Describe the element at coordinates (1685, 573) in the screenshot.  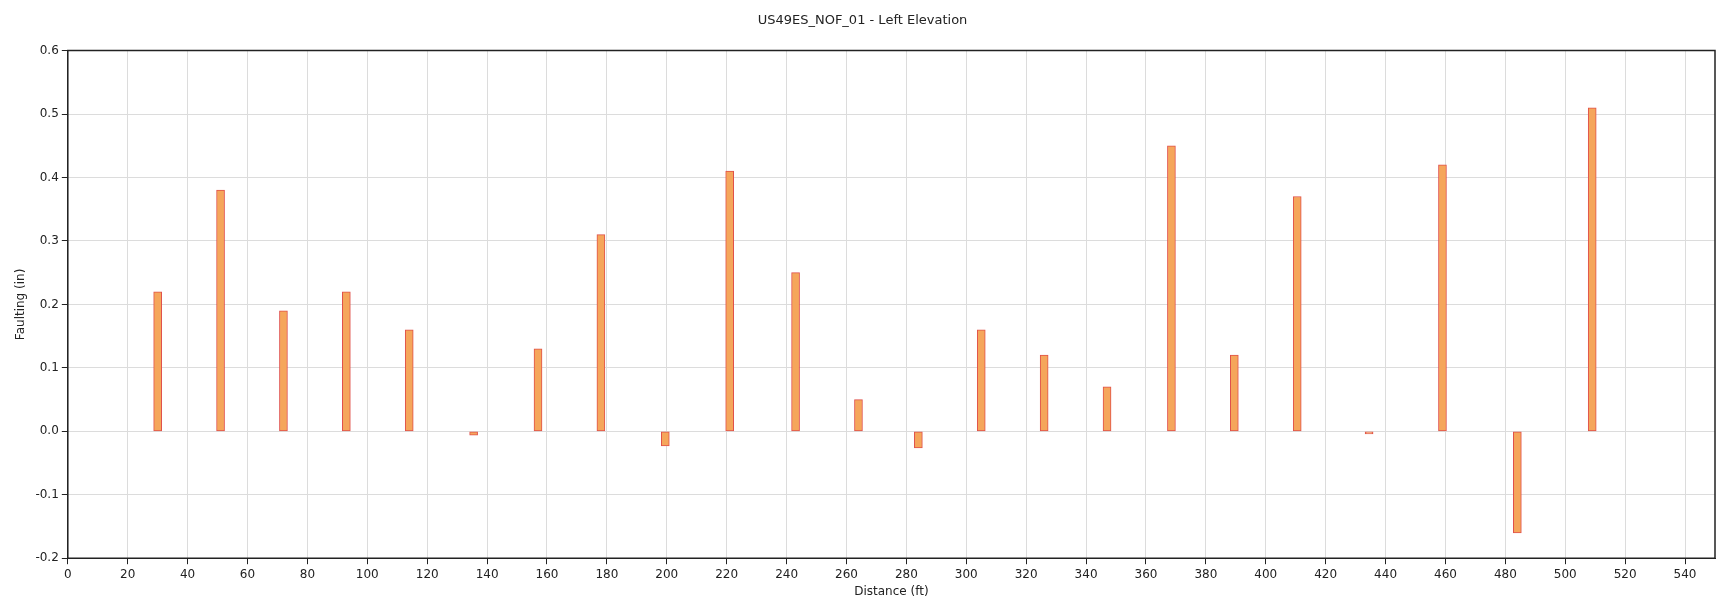
I see `x-tick-label: 540` at that location.